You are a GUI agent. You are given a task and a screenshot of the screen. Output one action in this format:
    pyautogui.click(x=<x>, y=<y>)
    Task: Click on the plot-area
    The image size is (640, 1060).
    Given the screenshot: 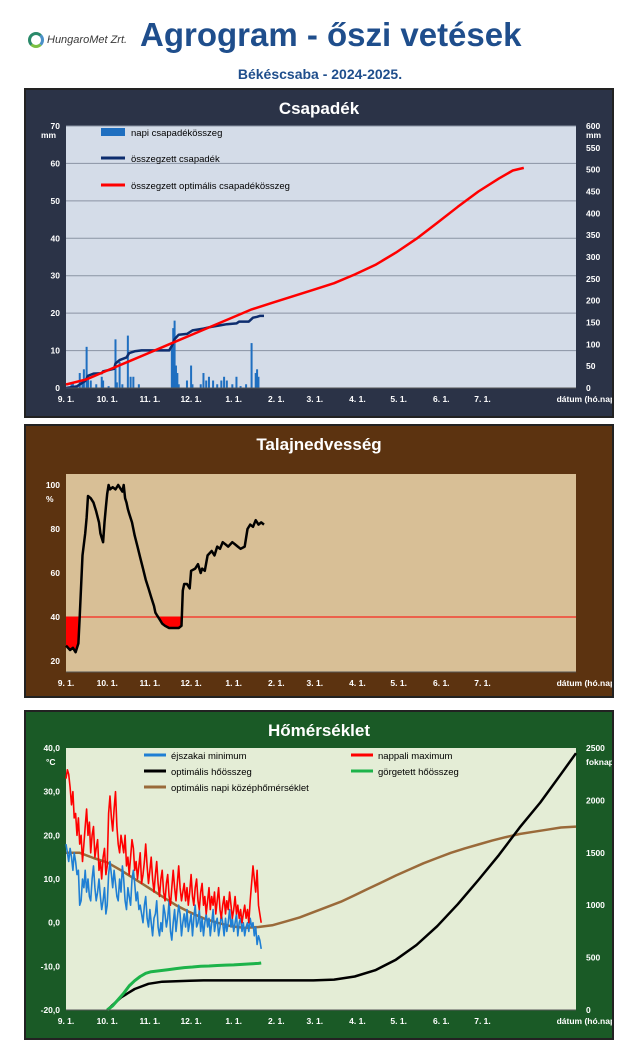 What is the action you would take?
    pyautogui.click(x=321, y=573)
    